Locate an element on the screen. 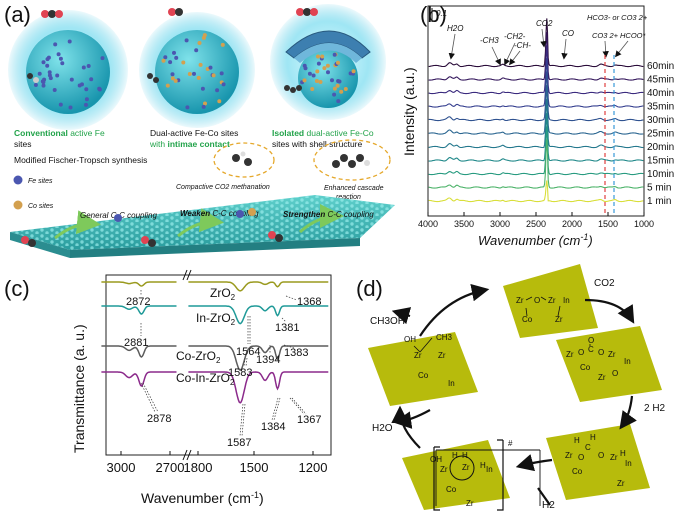 The width and height of the screenshot is (685, 511). ftir-series-labels: ZrO2 In-ZrO2 Co-ZrO2 Co-In-ZrO2 is located at coordinates (206, 336).